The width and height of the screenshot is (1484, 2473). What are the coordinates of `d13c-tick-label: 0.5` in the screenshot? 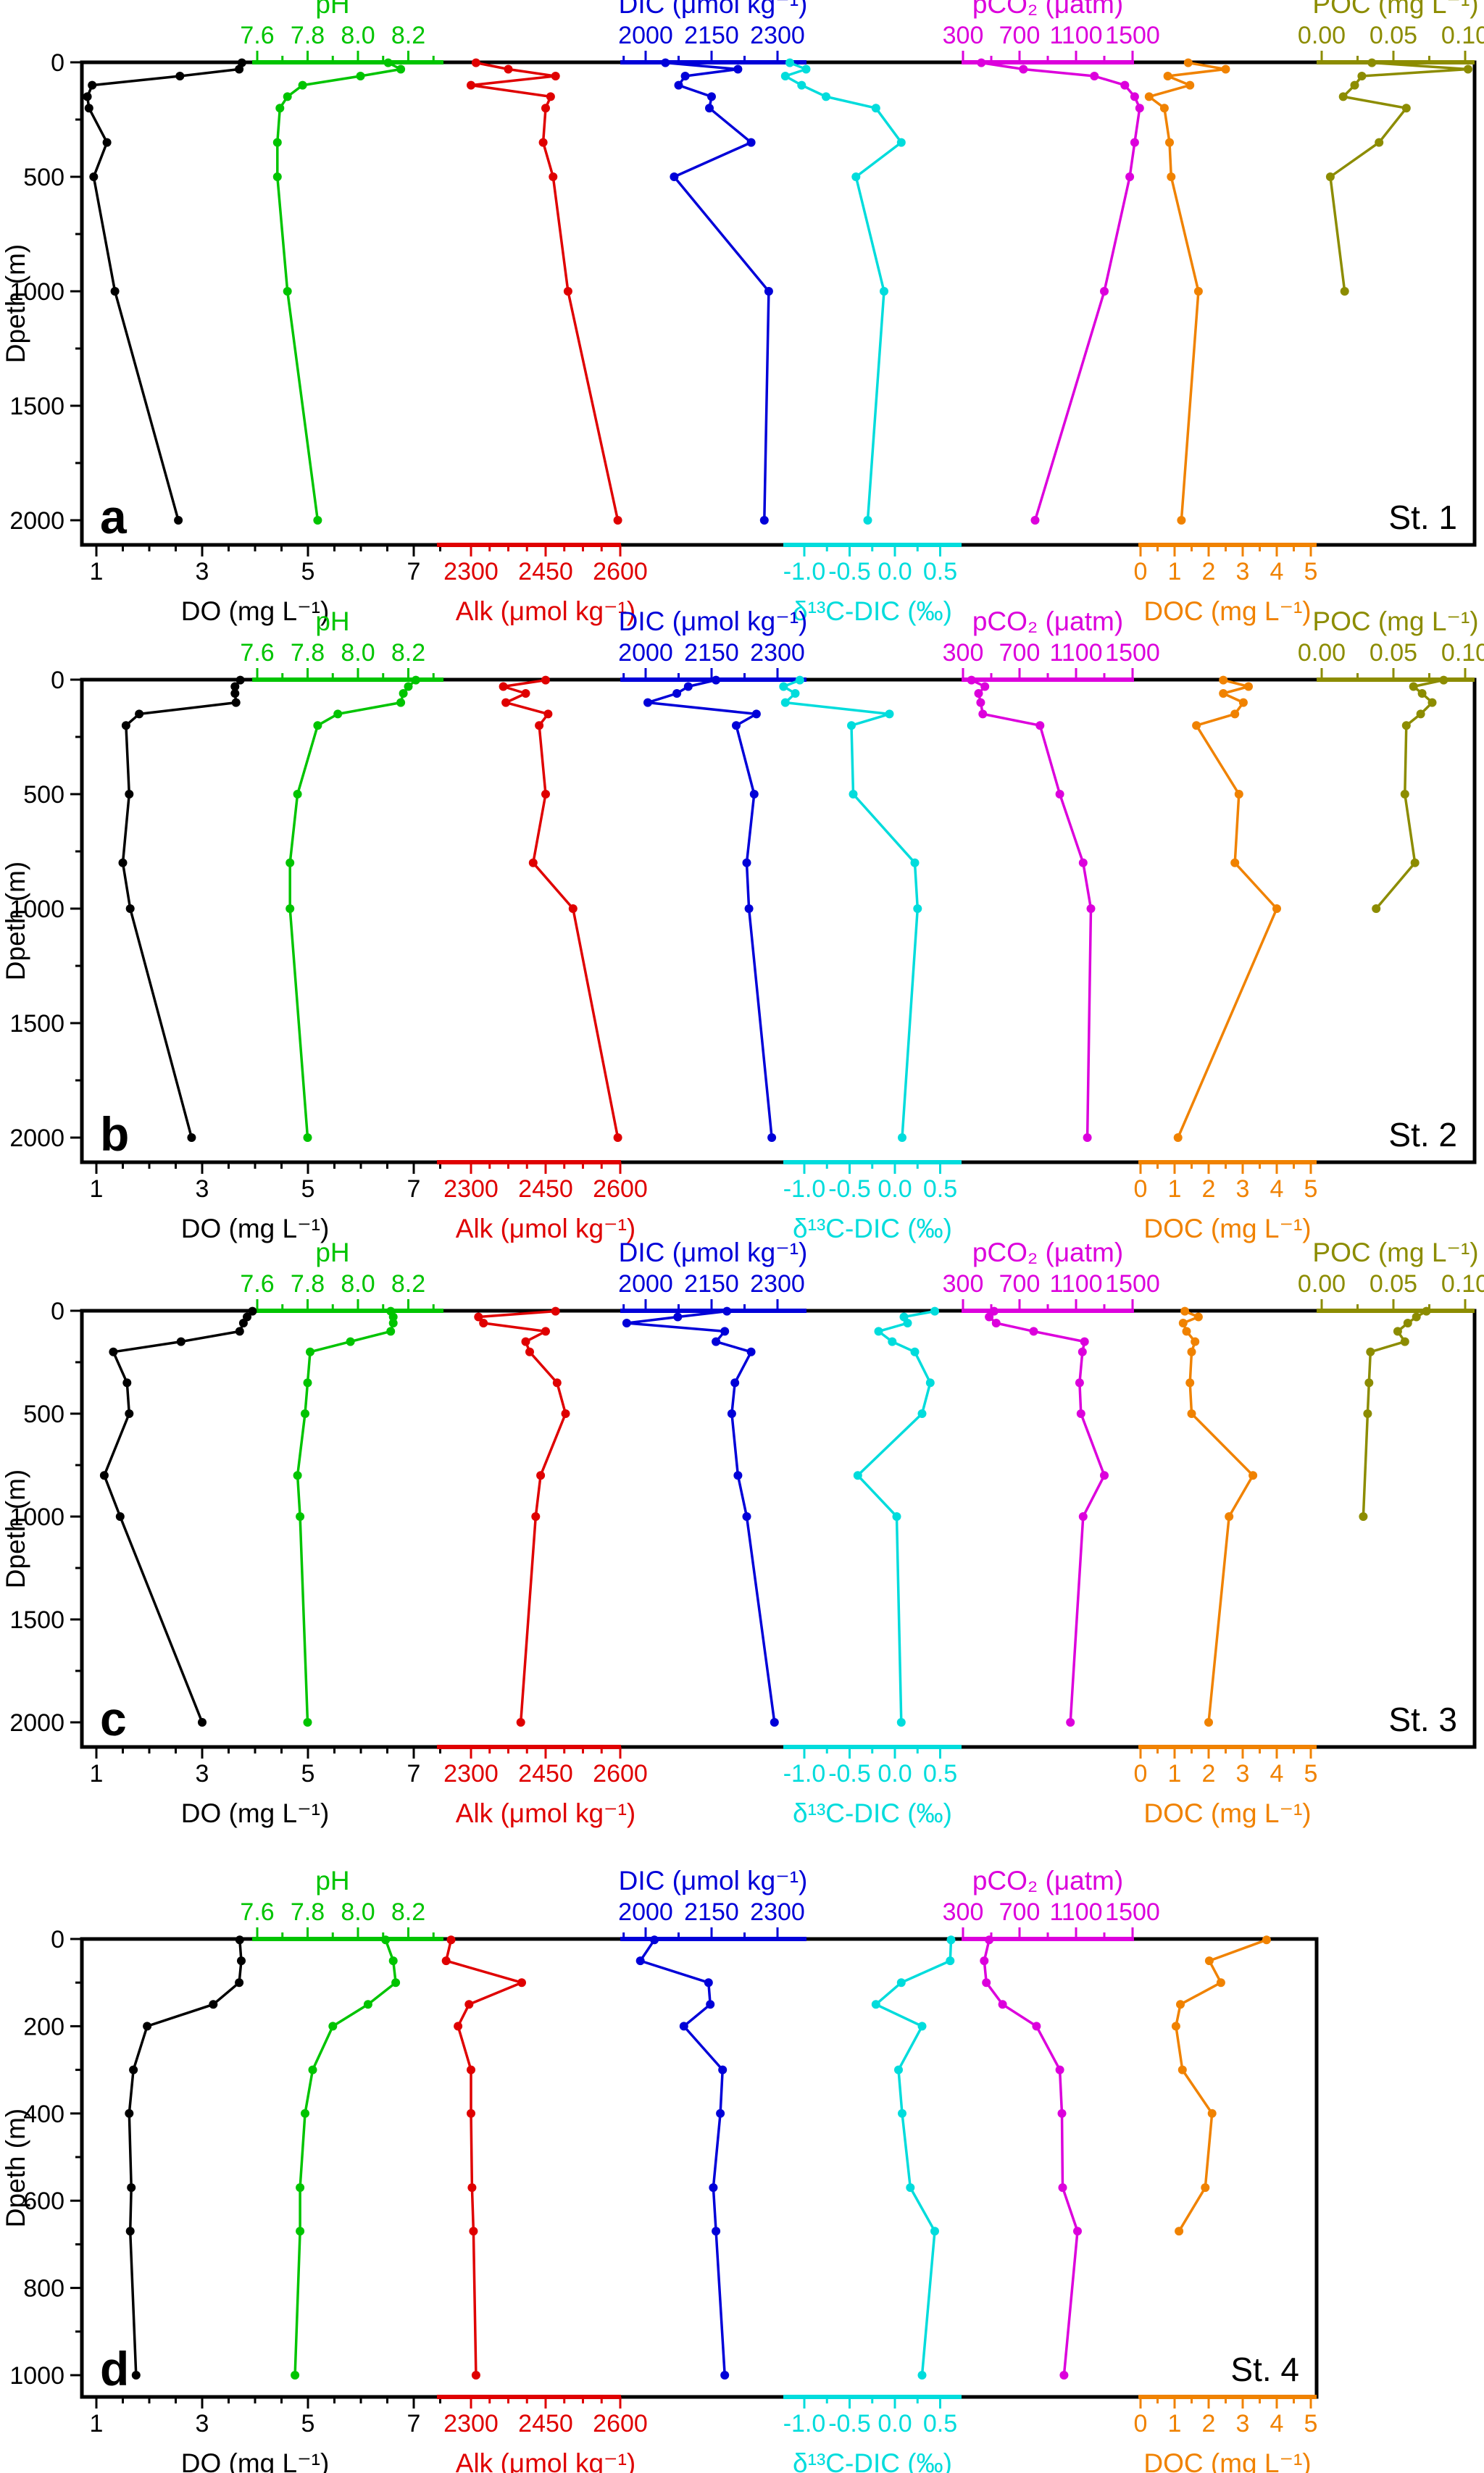 It's located at (940, 1774).